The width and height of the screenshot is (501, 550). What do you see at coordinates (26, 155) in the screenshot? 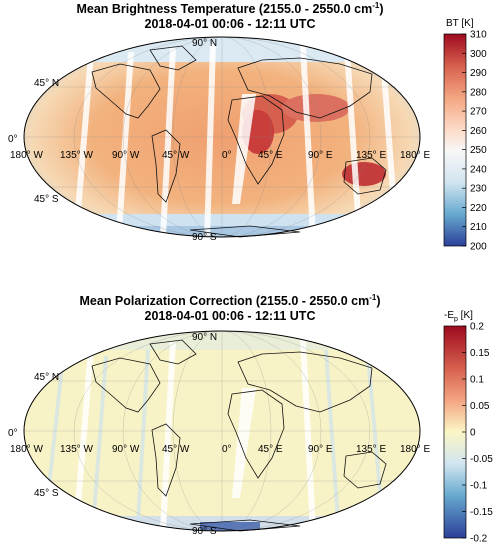
I see `panel-1-lon-180w: 180° W` at bounding box center [26, 155].